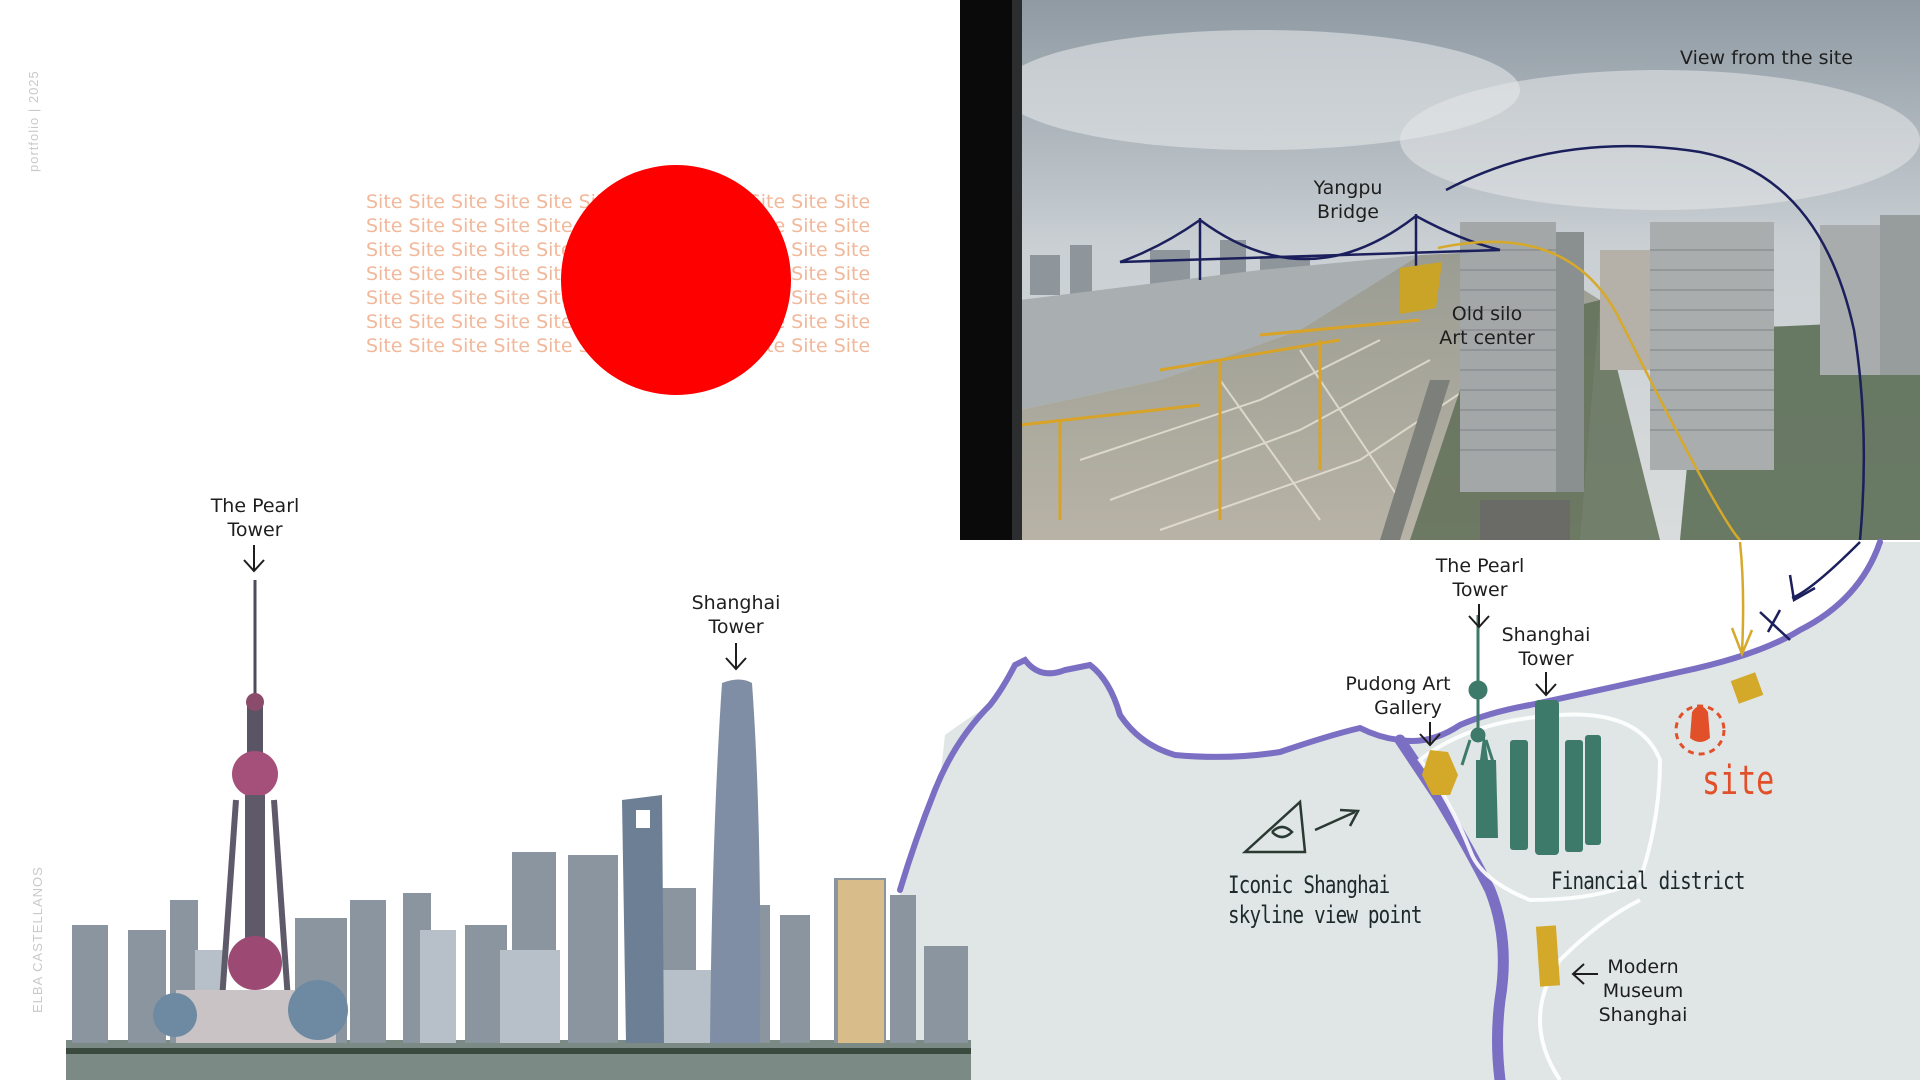  I want to click on skyline-pearl-label-line2: Tower, so click(255, 530).